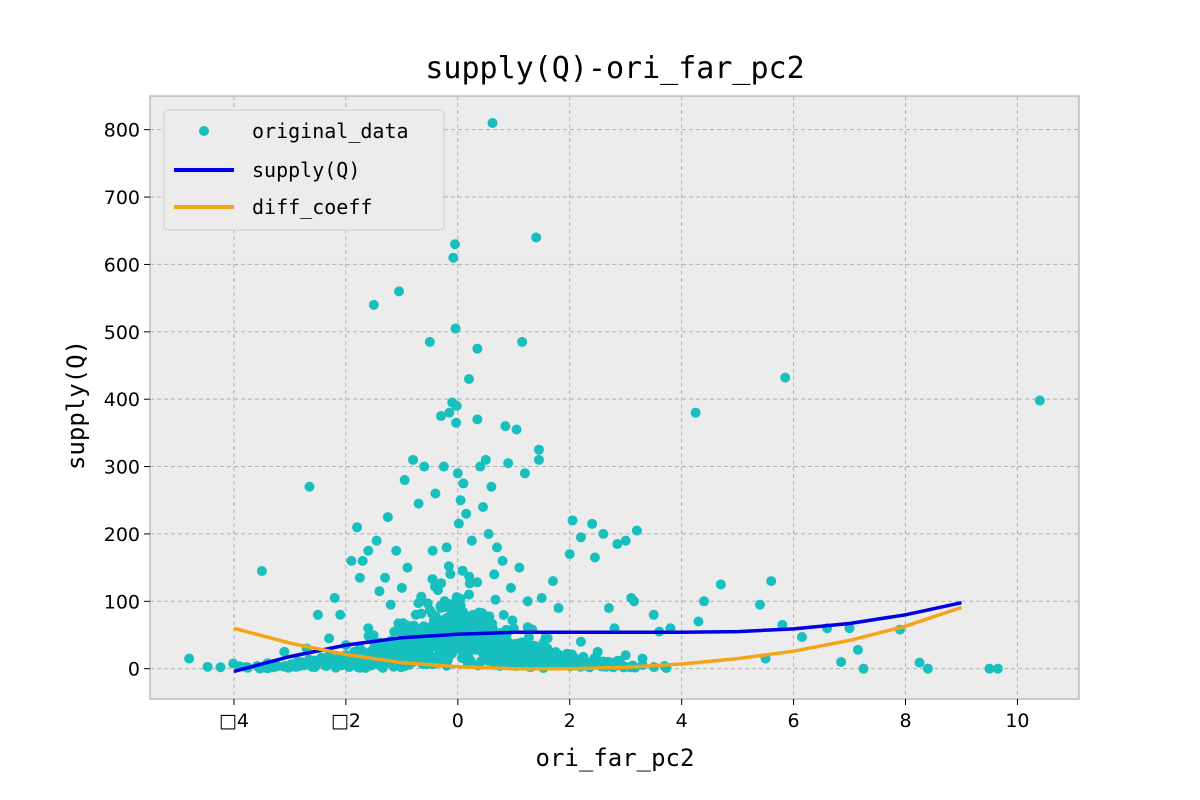 The width and height of the screenshot is (1200, 800). I want to click on diff-coeff-line, so click(598, 638).